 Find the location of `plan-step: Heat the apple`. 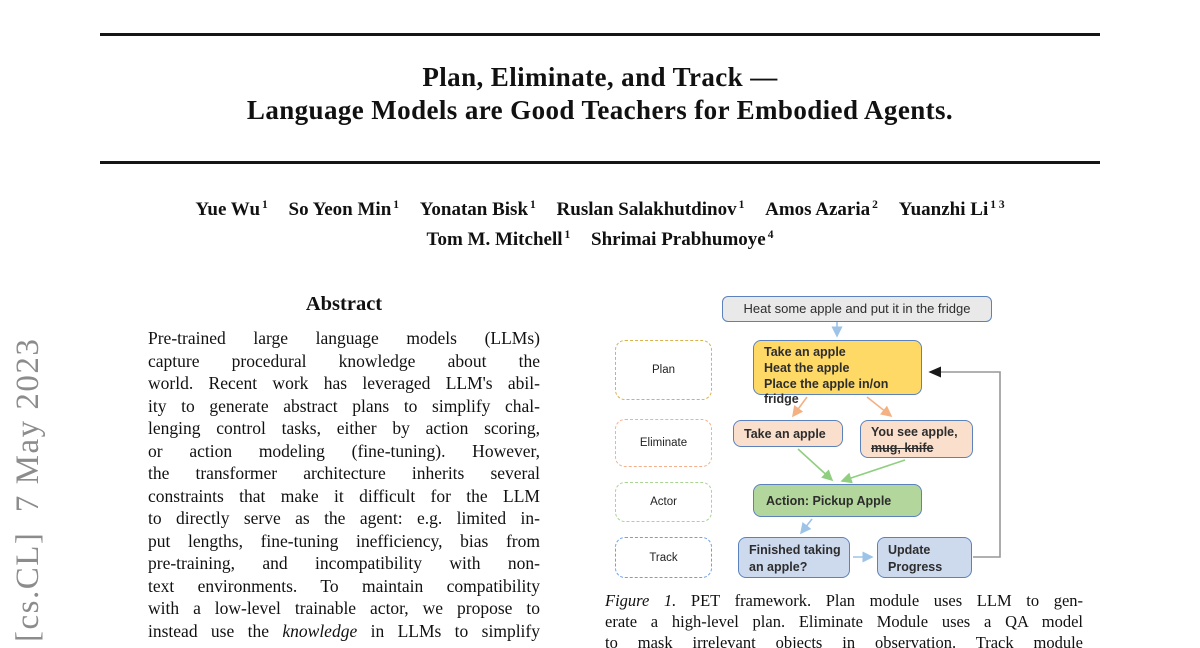

plan-step: Heat the apple is located at coordinates (807, 367).